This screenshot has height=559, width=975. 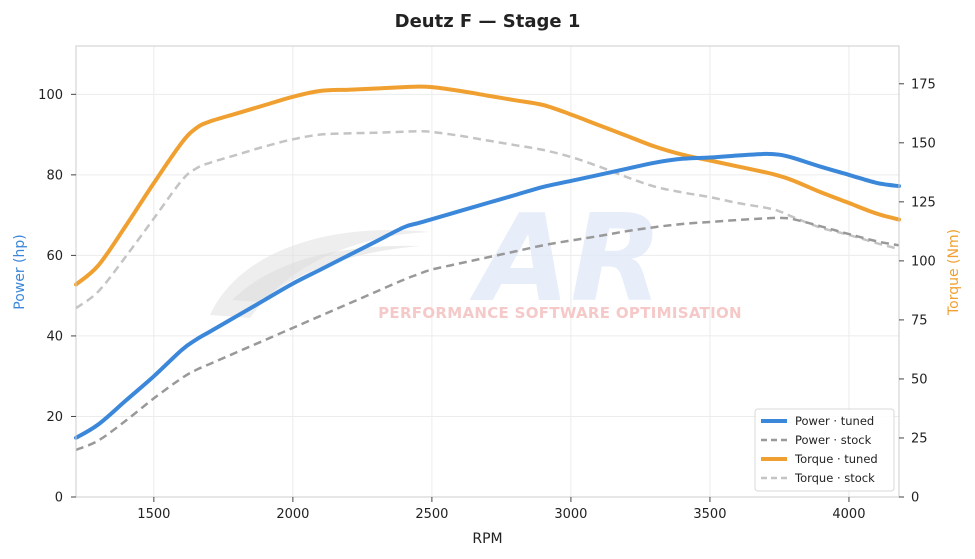 I want to click on x-tick-label: 4000, so click(x=848, y=514).